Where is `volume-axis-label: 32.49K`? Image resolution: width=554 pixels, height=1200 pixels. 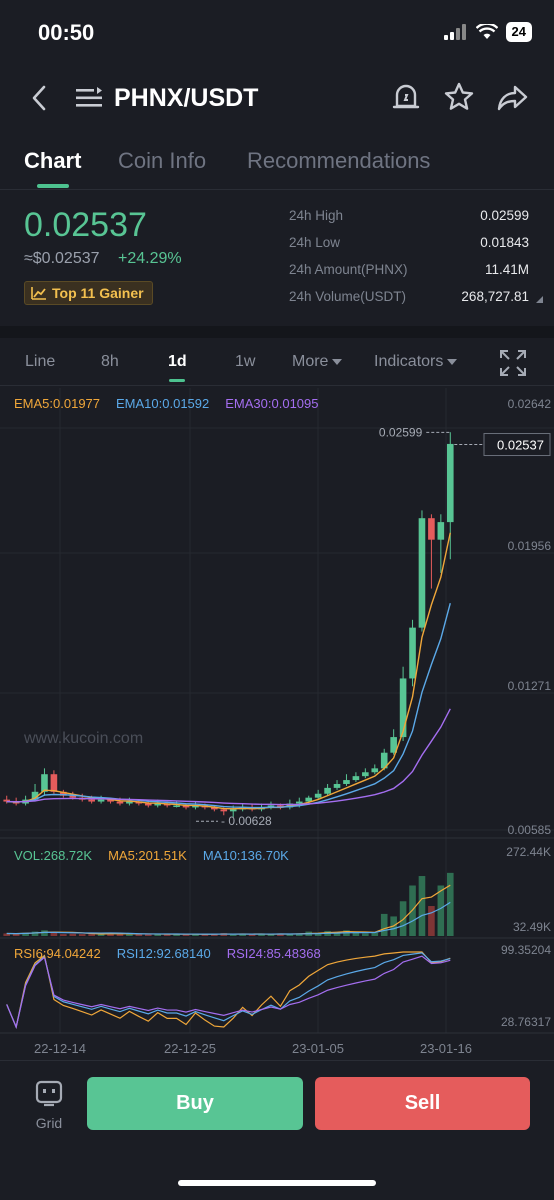
volume-axis-label: 32.49K is located at coordinates (532, 927).